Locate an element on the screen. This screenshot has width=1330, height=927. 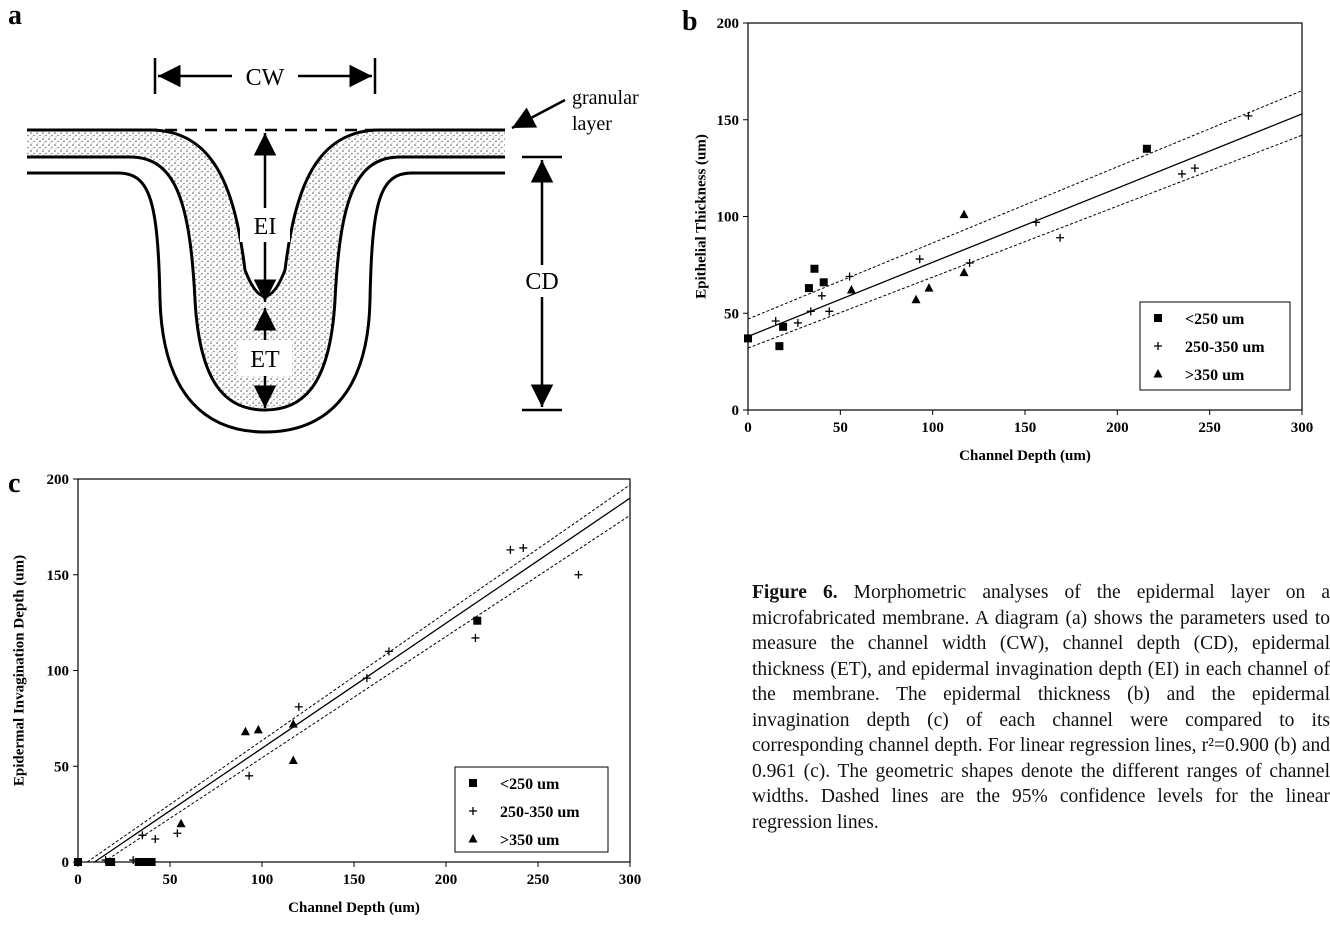
granular-arrow is located at coordinates (538, 114).